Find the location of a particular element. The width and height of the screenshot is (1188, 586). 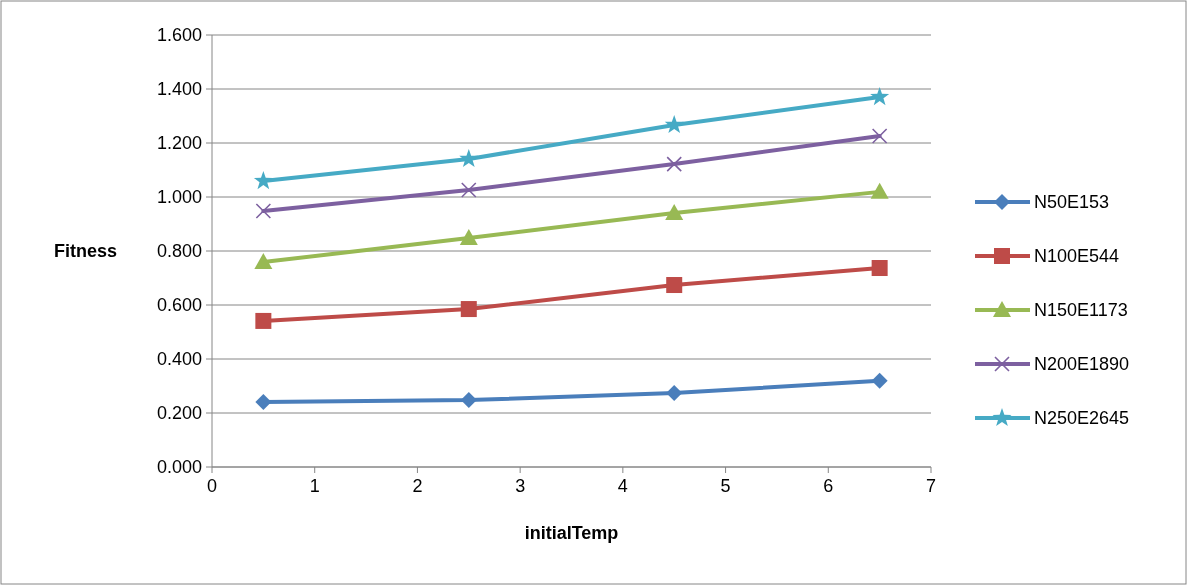

y-axis-title: Fitness is located at coordinates (85, 251).